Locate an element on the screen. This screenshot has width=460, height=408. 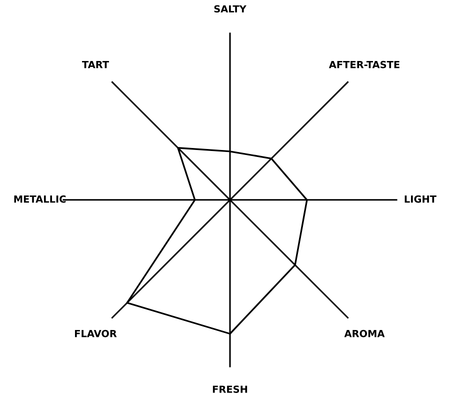
spoke-label: AROMA is located at coordinates (364, 334).